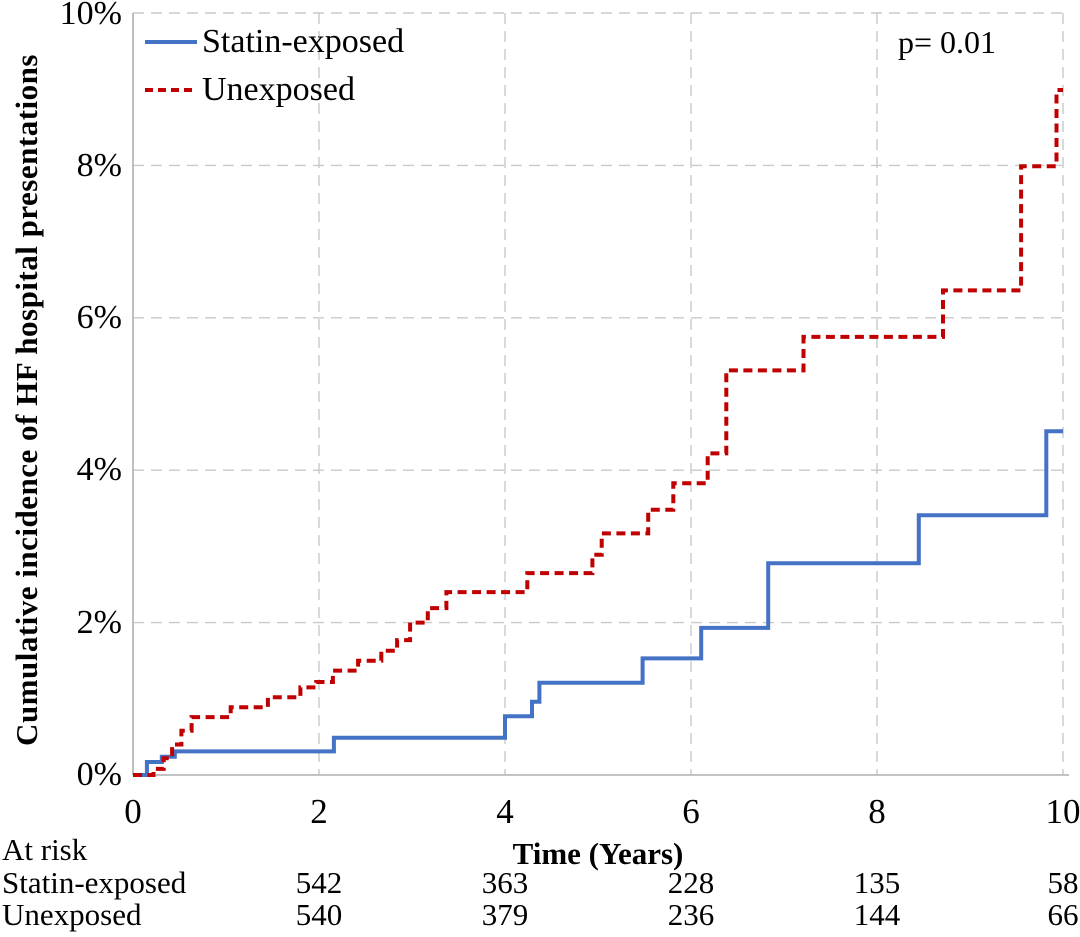 Image resolution: width=1080 pixels, height=937 pixels. What do you see at coordinates (72, 914) in the screenshot?
I see `at-risk-row-label-unexposed: Unexposed` at bounding box center [72, 914].